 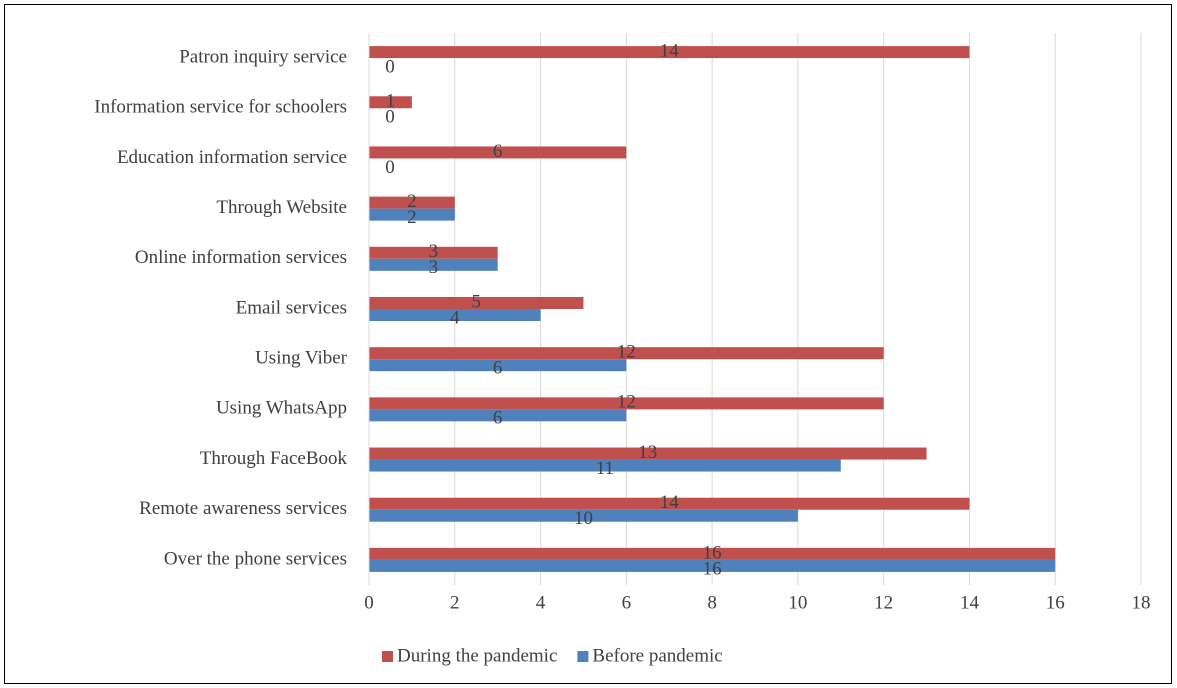 I want to click on y-tick-label: Over the phone services, so click(x=255, y=558).